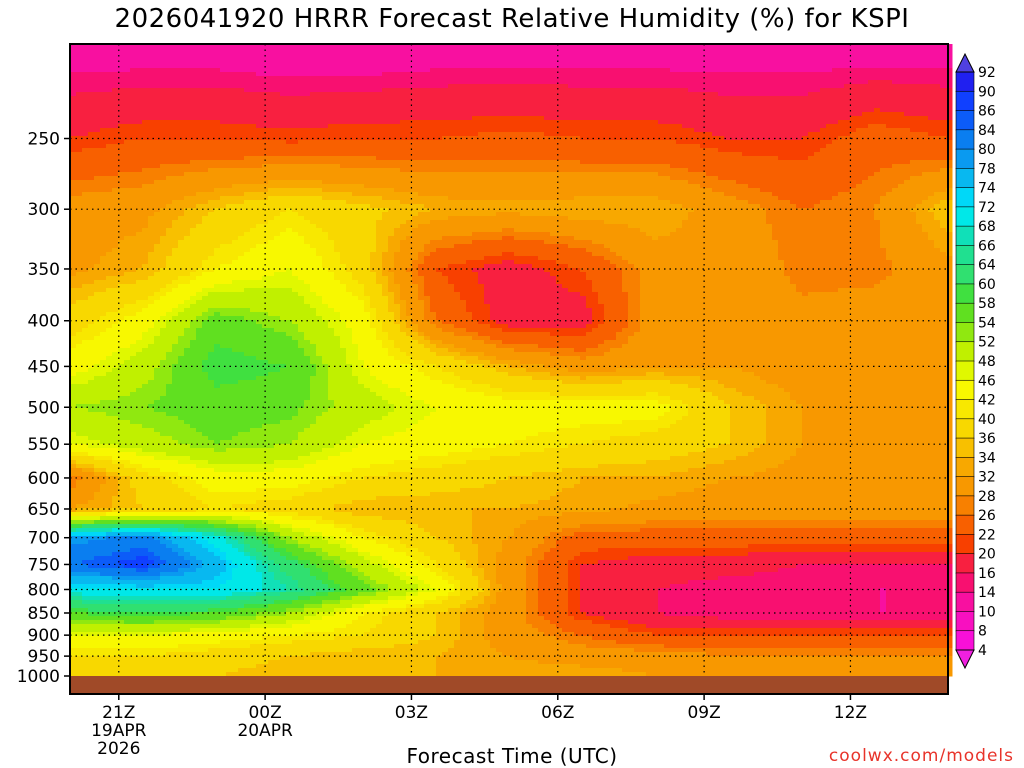 Image resolution: width=1024 pixels, height=768 pixels. What do you see at coordinates (987, 593) in the screenshot?
I see `colorbar-label: 14` at bounding box center [987, 593].